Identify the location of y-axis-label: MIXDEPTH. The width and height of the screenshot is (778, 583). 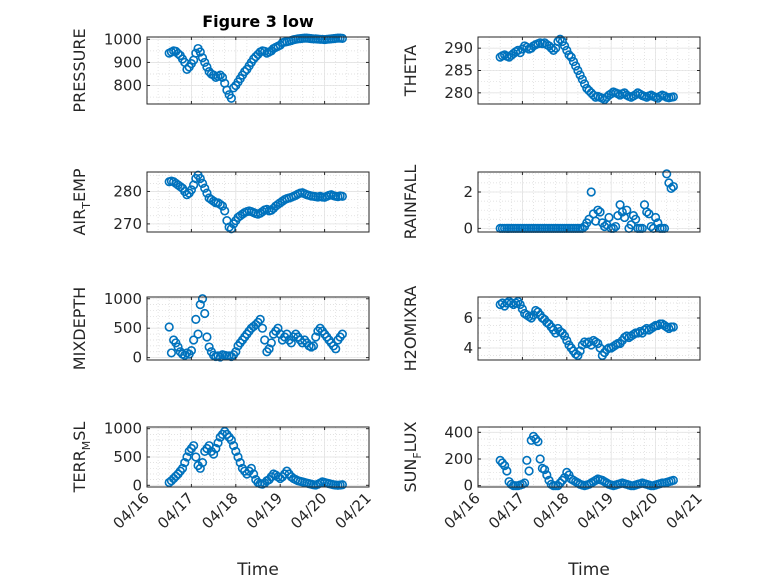
(79, 328).